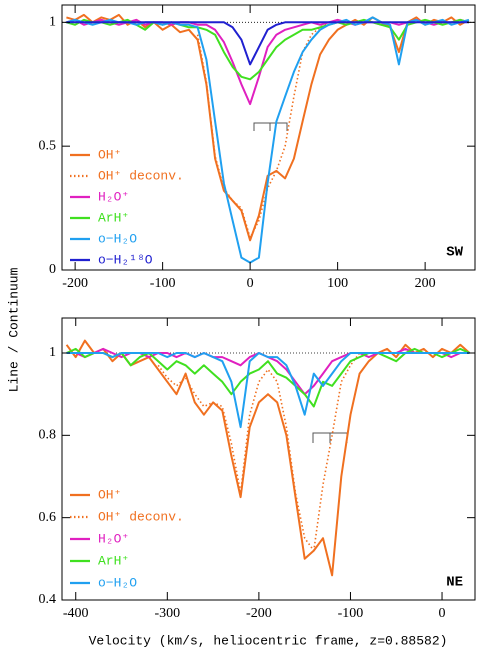 The image size is (480, 654). Describe the element at coordinates (454, 583) in the screenshot. I see `panel-label: NE` at that location.